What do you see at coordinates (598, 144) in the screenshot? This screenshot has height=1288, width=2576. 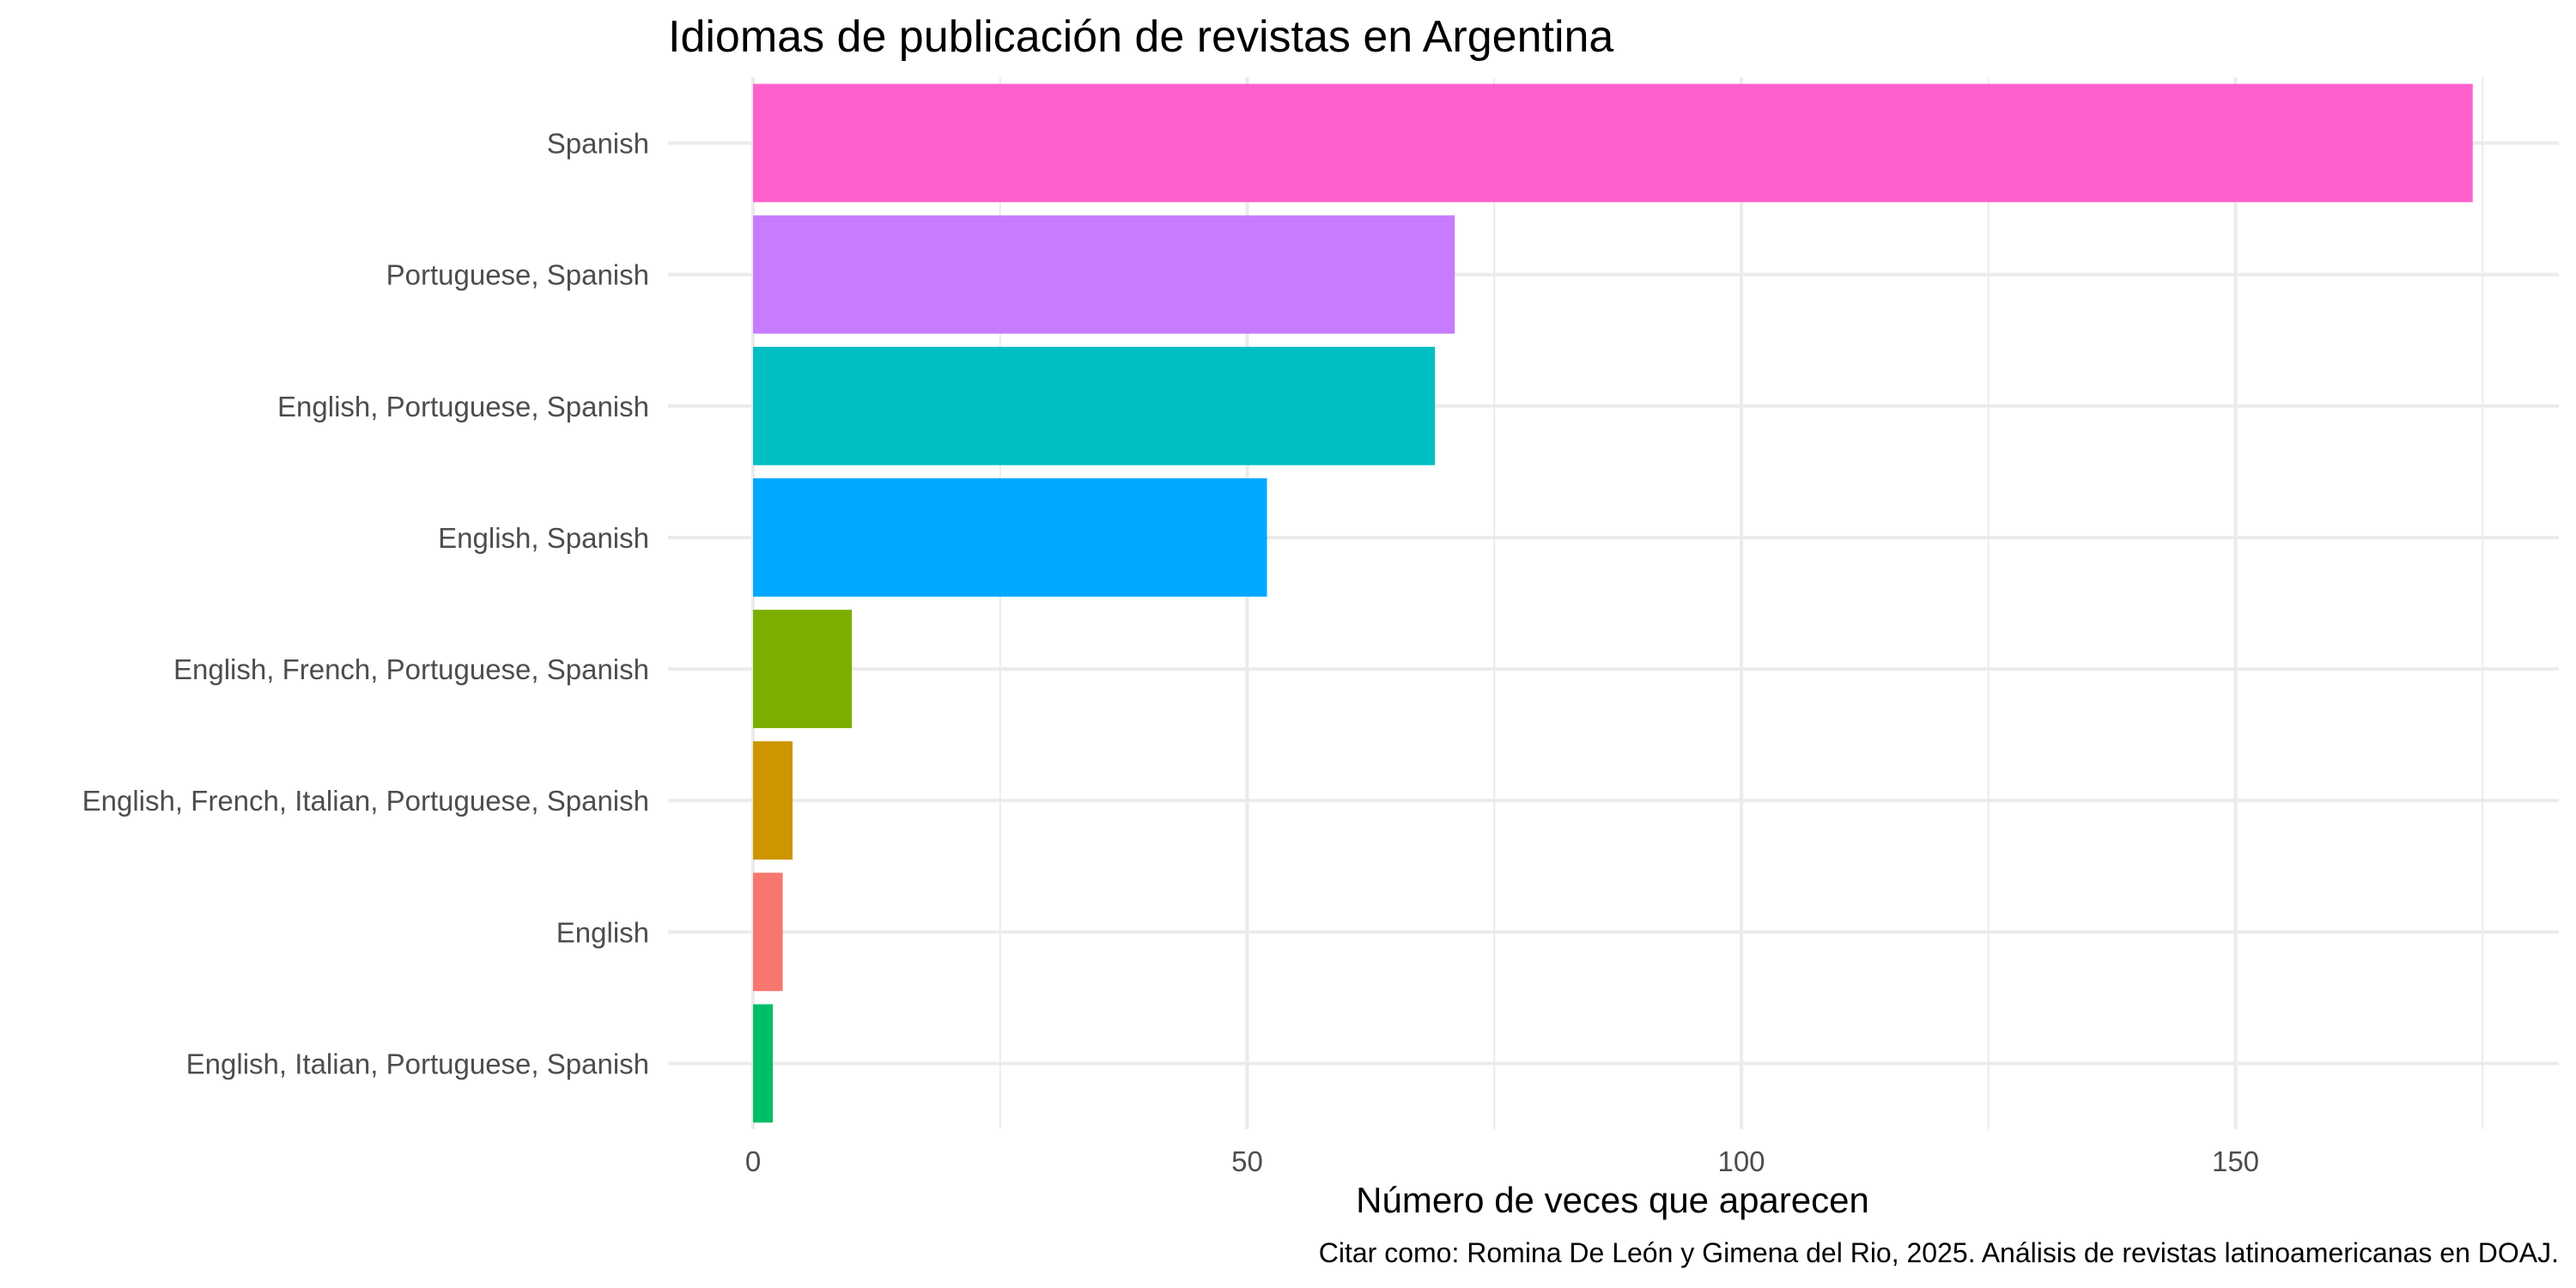 I see `y-tick-label: Spanish` at bounding box center [598, 144].